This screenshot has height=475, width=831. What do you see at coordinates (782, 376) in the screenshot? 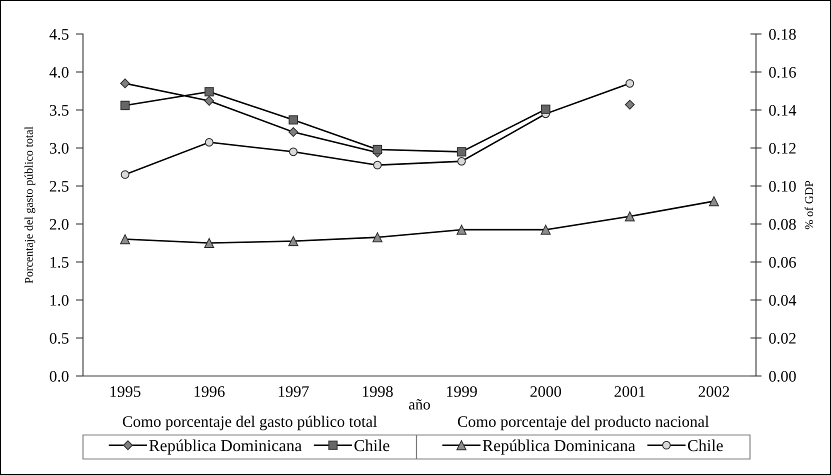
I see `y2-tick-label: 0.00` at bounding box center [782, 376].